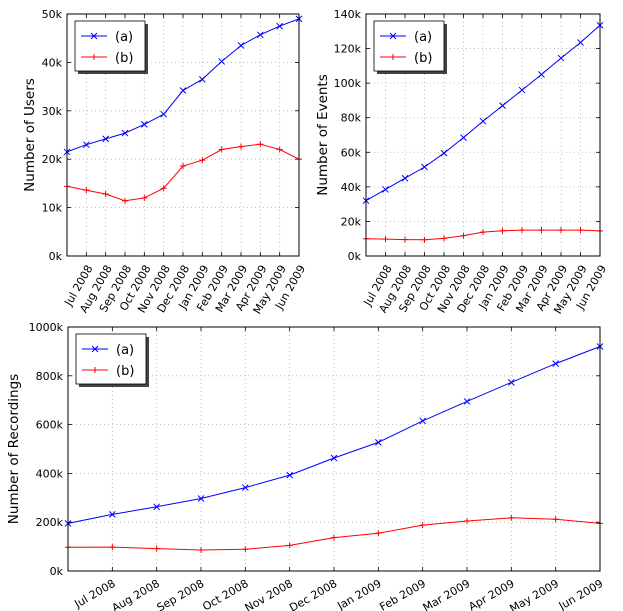  Describe the element at coordinates (534, 594) in the screenshot. I see `x-tick-label: May 2009` at that location.